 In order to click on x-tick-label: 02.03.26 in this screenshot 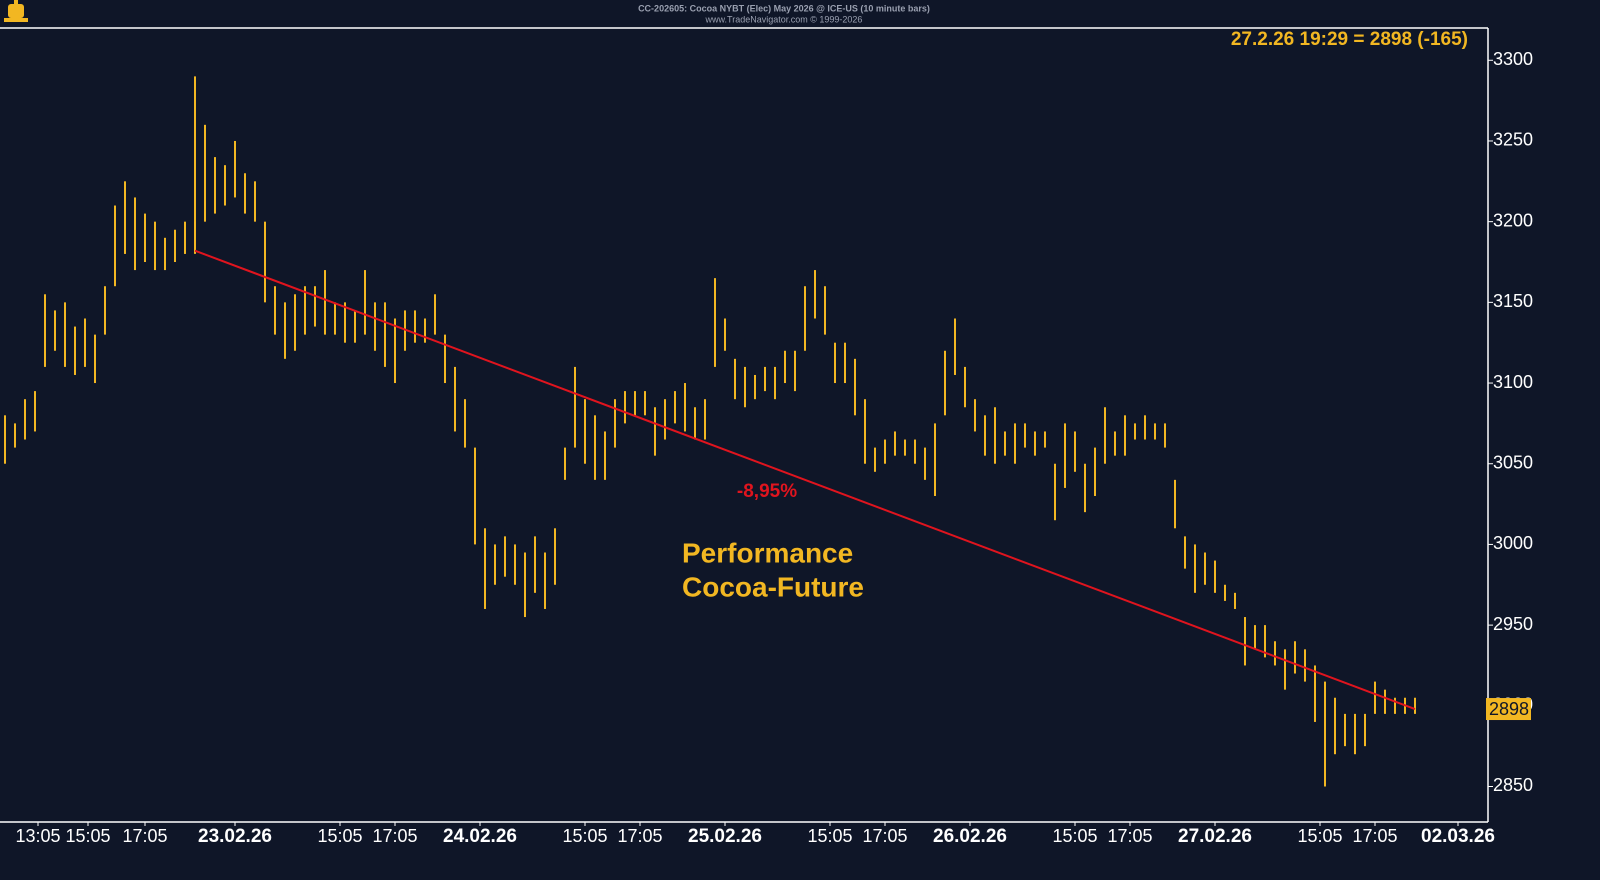, I will do `click(1458, 836)`.